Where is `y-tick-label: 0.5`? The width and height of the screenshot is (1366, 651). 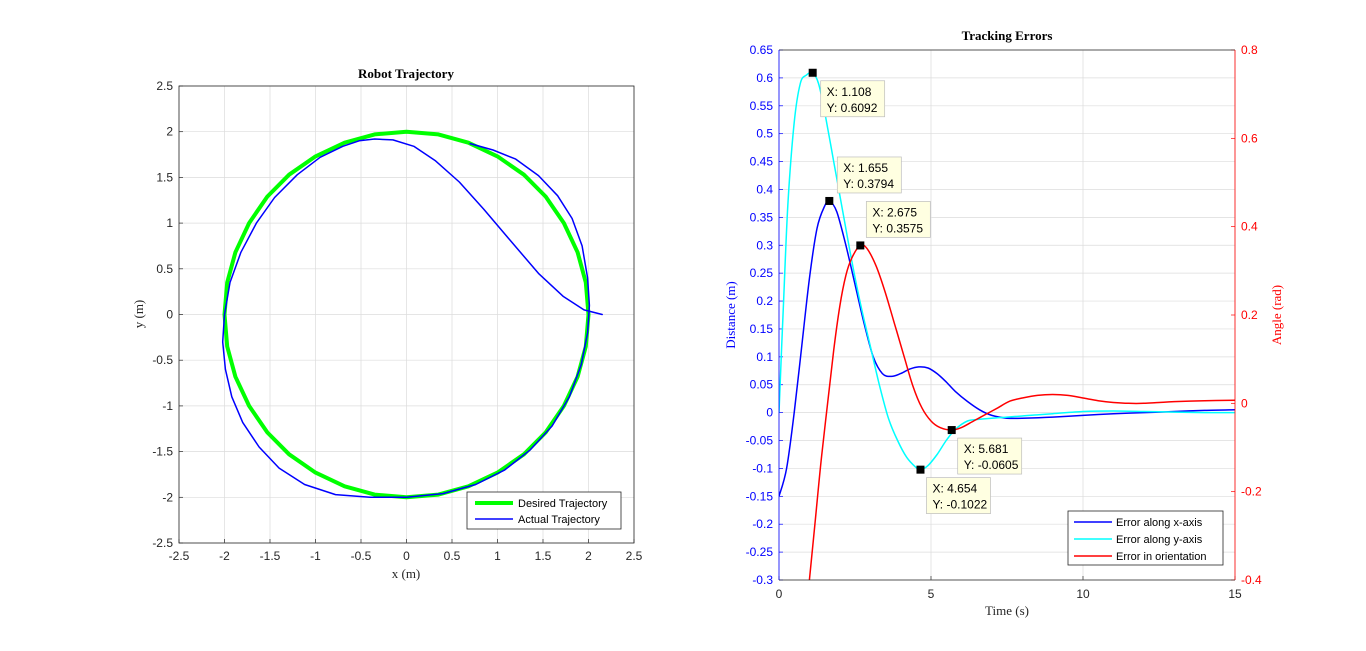 y-tick-label: 0.5 is located at coordinates (164, 269).